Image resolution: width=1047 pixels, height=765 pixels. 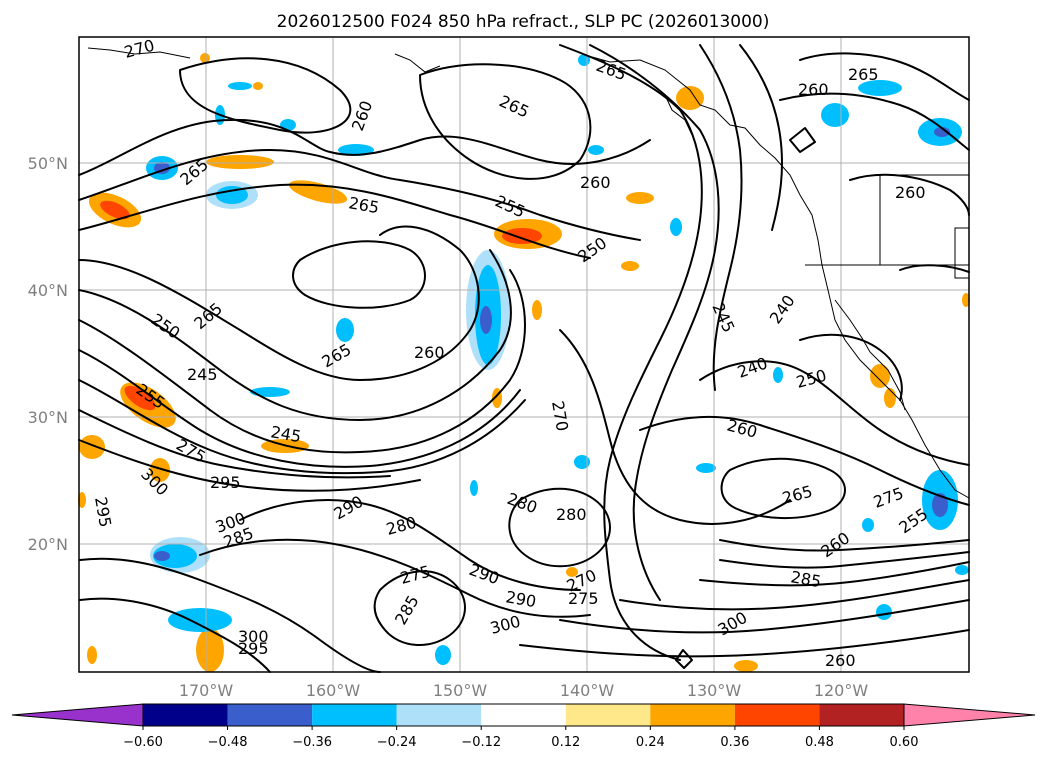 I want to click on contour-label: 245, so click(x=202, y=374).